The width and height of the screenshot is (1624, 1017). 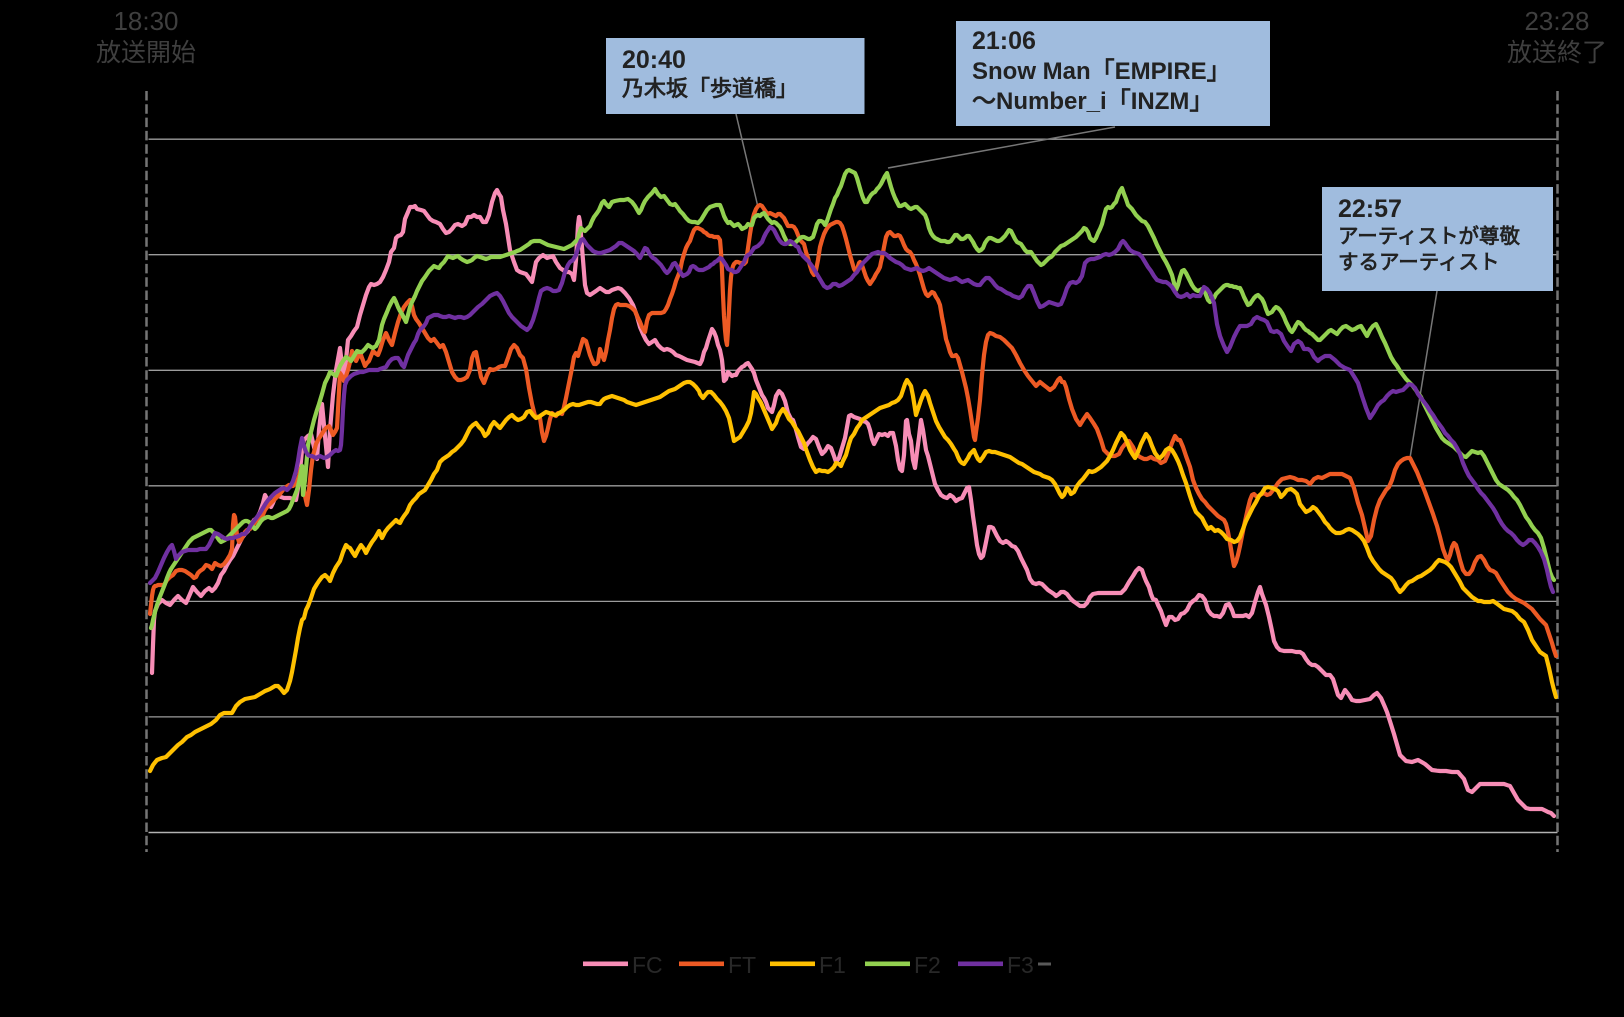 I want to click on svg-text: ～Number_i「INZM」, so click(x=1092, y=101).